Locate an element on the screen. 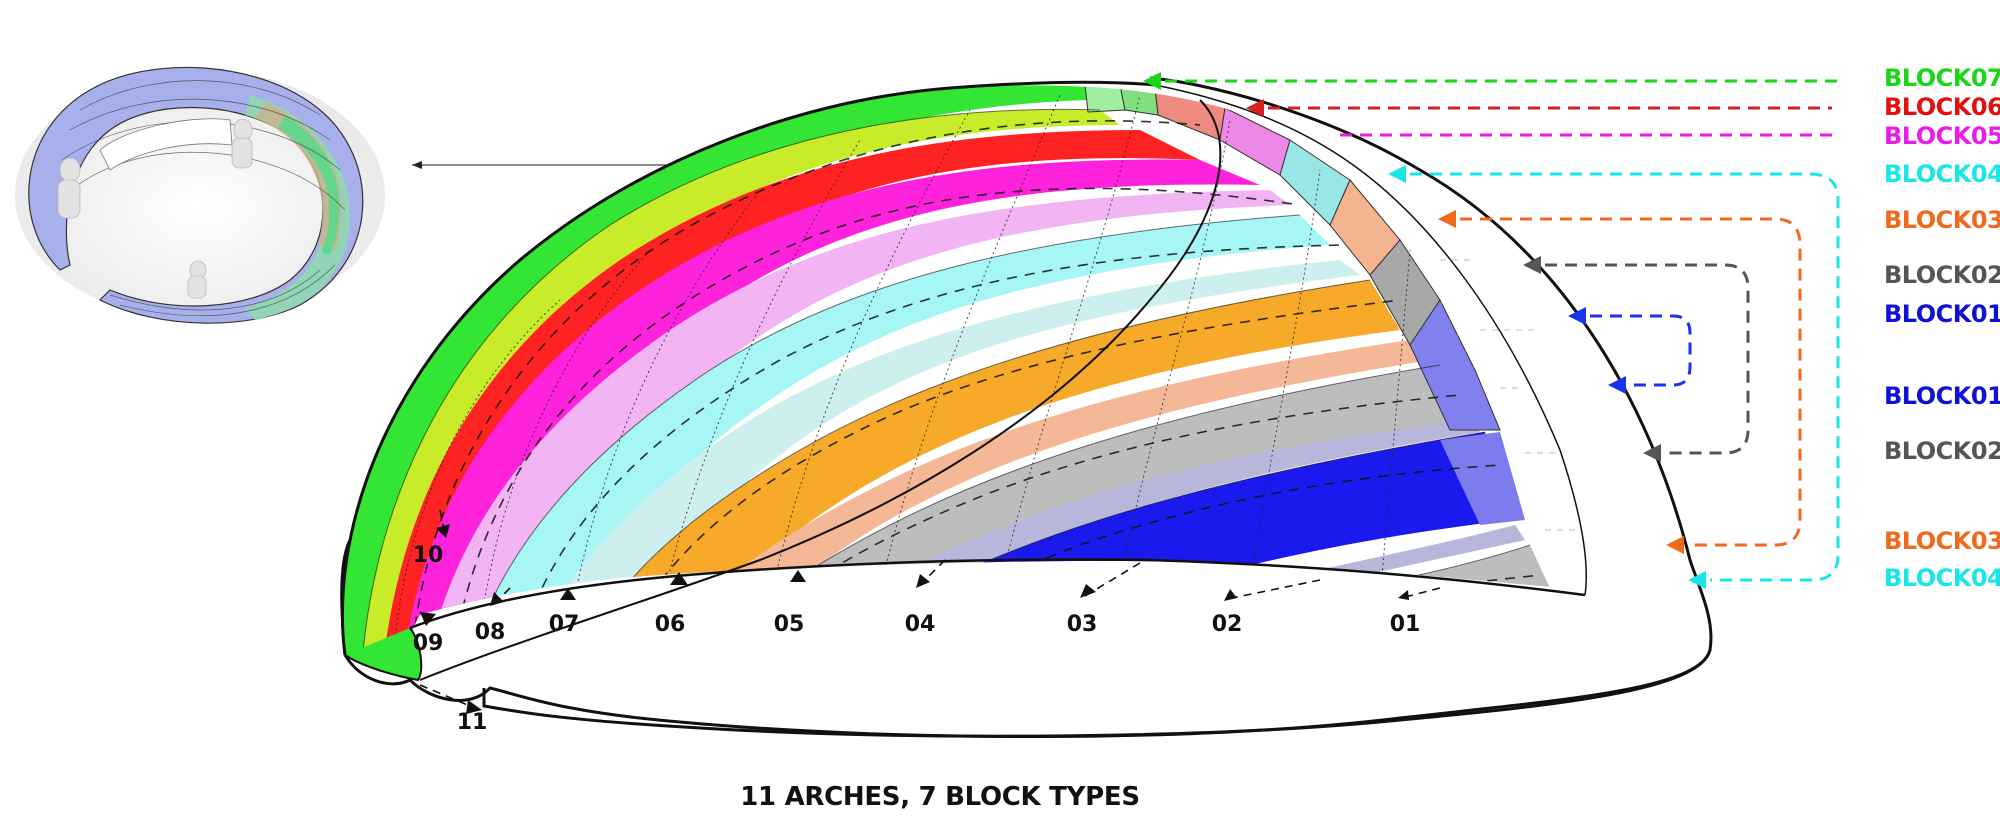  arch-label-11: 11 is located at coordinates (472, 722).